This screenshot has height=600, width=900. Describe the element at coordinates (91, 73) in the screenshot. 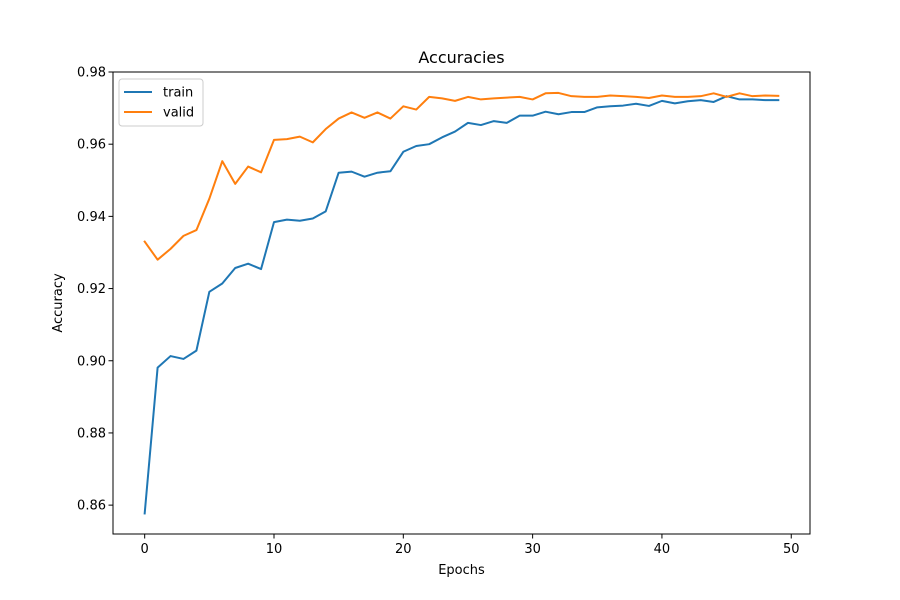

I see `y-tick-label: 0.98` at that location.